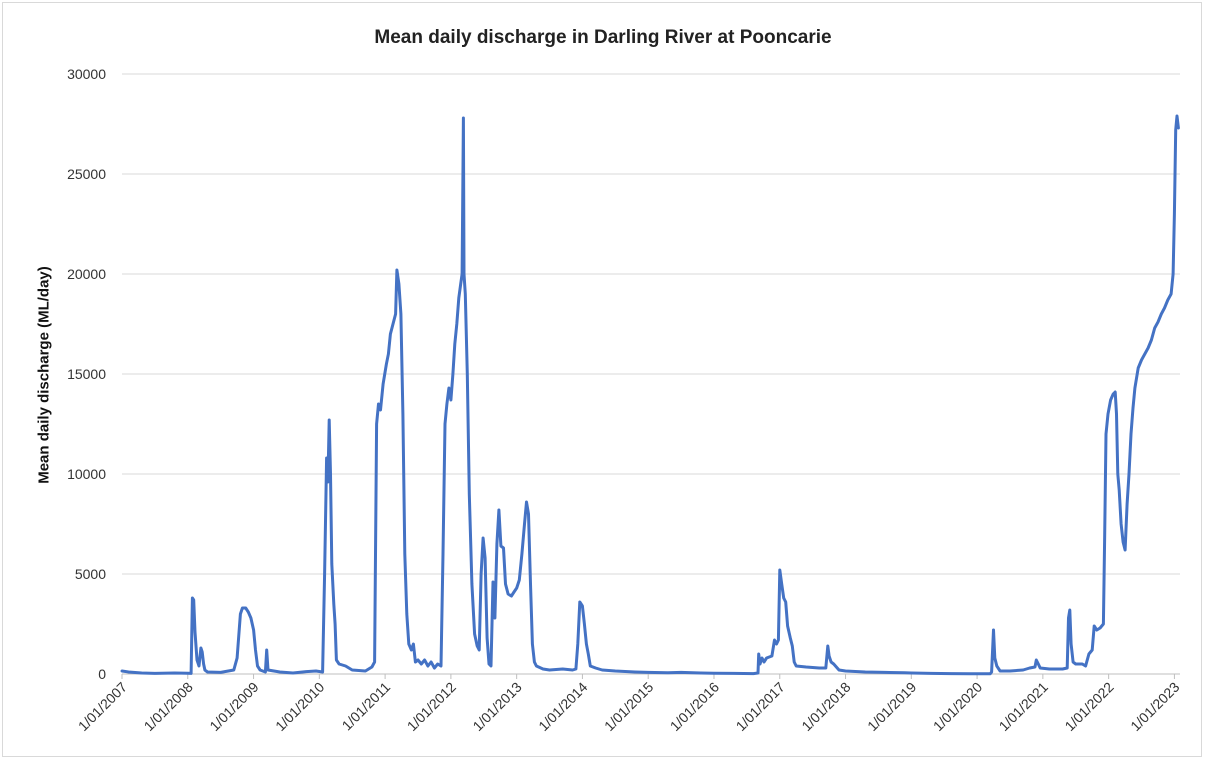 This screenshot has height=760, width=1206. Describe the element at coordinates (629, 707) in the screenshot. I see `x-tick-label: 1/01/2015` at that location.